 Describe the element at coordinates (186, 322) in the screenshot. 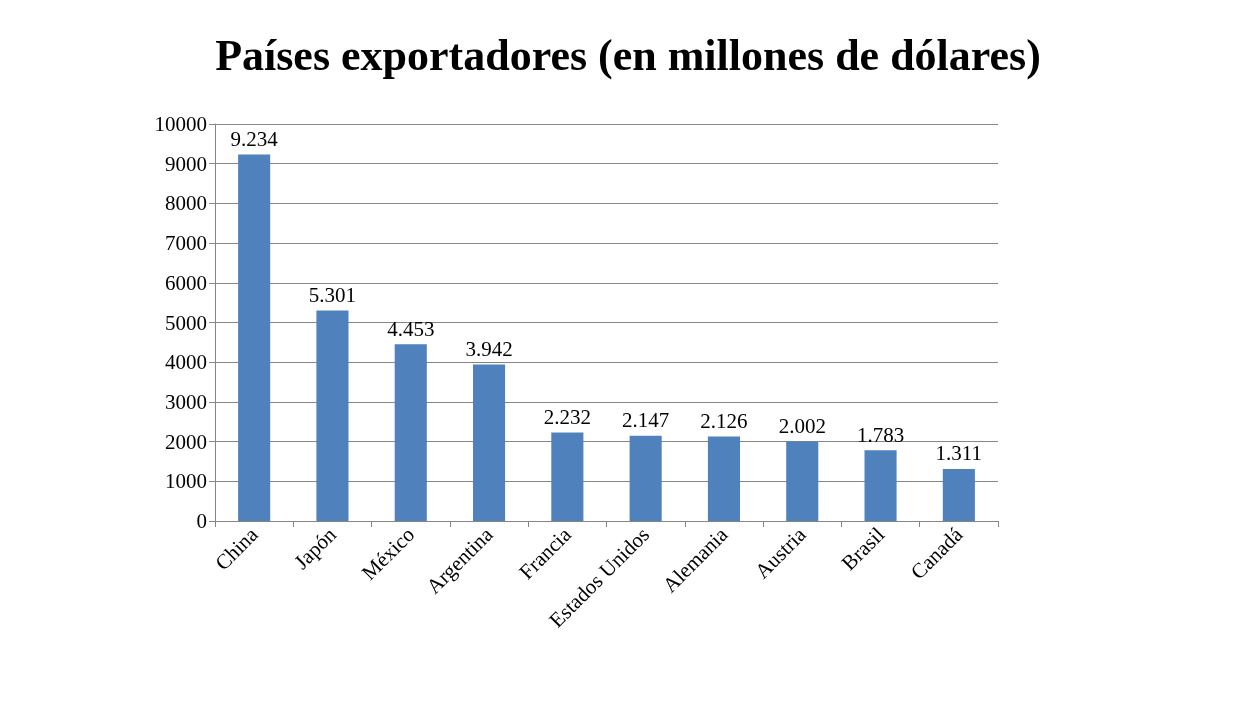

I see `y-tick-label: 5000` at that location.